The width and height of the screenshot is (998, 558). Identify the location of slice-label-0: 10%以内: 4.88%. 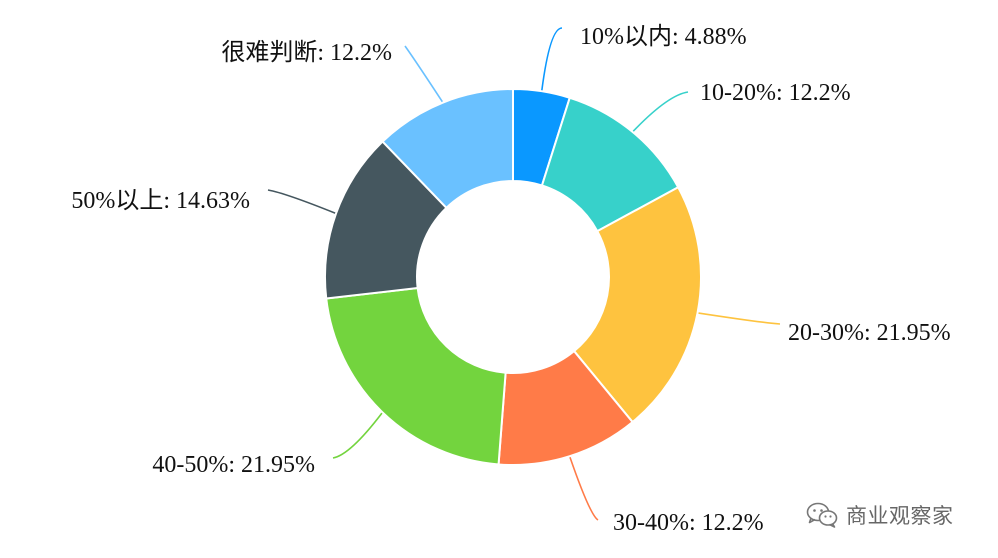
(663, 36).